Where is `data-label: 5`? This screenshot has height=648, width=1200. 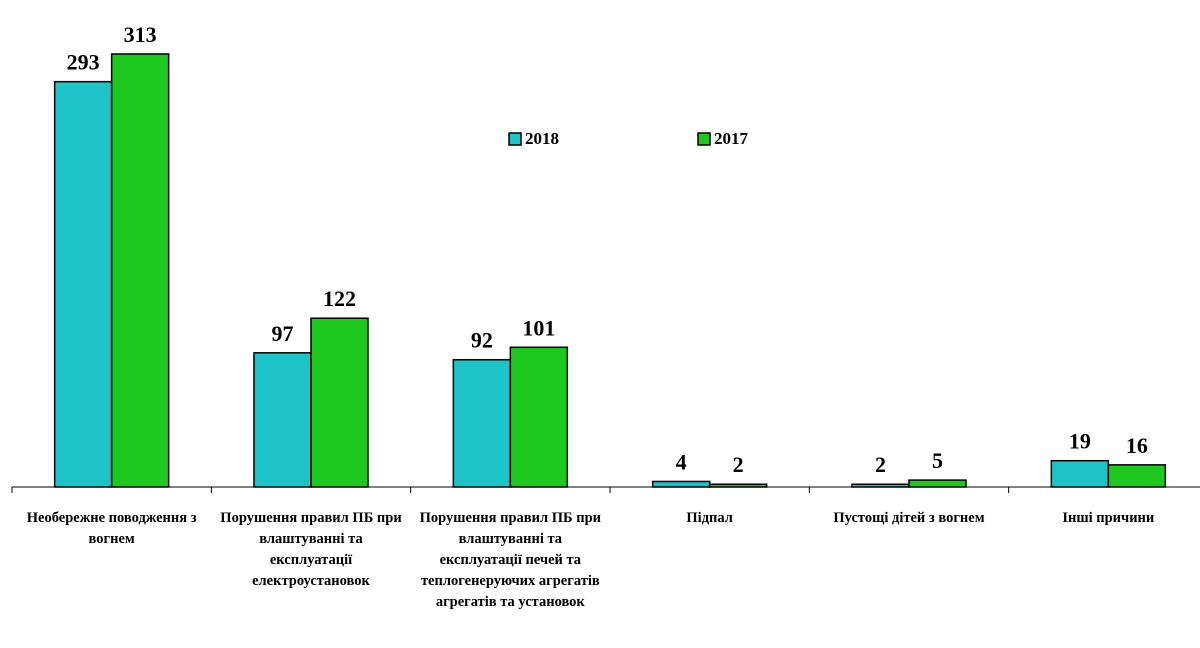
data-label: 5 is located at coordinates (937, 460).